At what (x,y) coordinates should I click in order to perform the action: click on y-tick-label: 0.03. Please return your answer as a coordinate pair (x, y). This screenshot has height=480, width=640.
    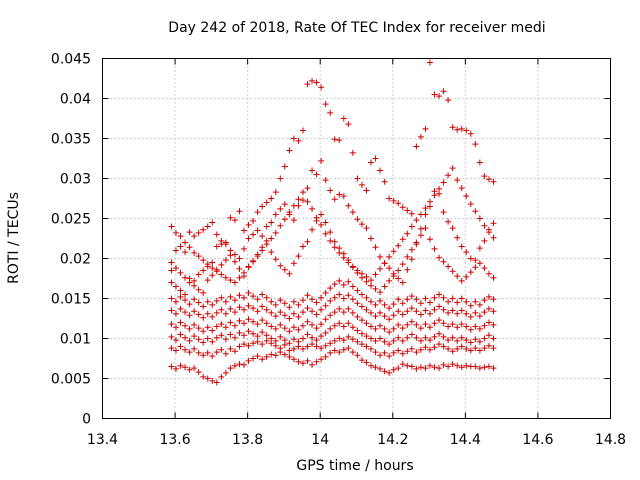
    Looking at the image, I should click on (75, 180).